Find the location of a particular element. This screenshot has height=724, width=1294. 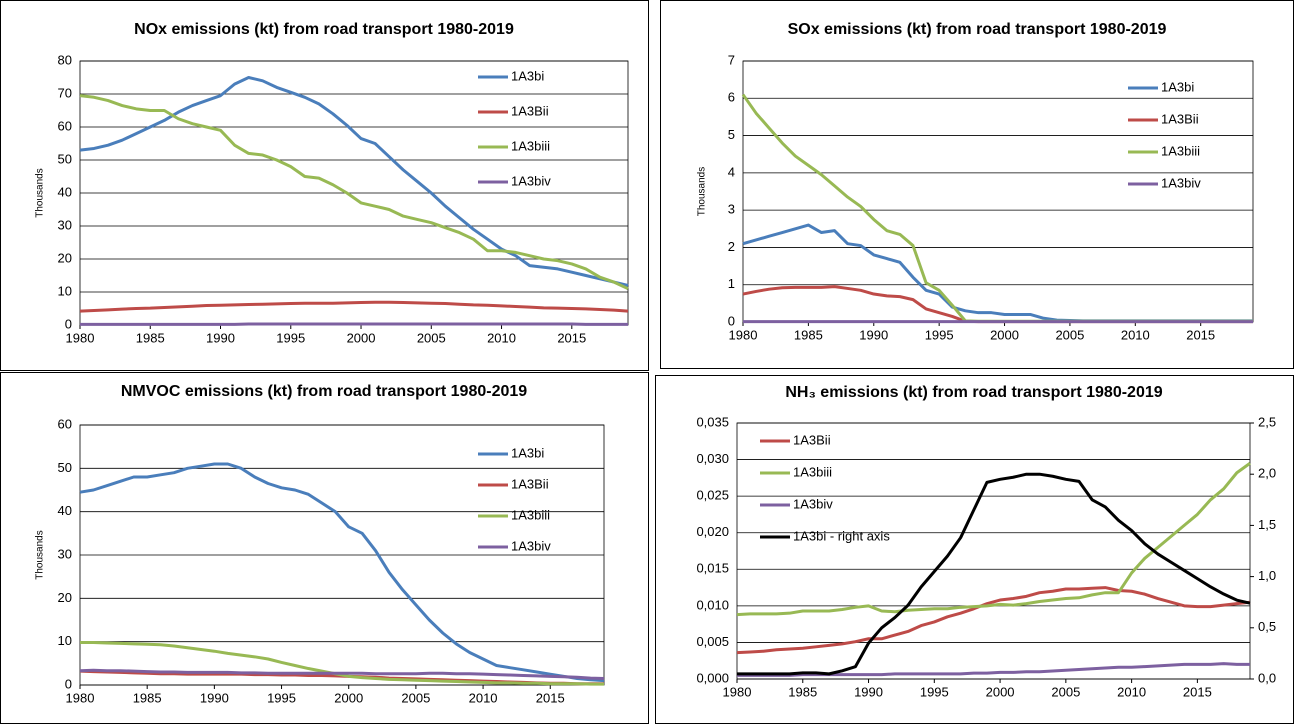

y-tick-label: 80 is located at coordinates (65, 59).